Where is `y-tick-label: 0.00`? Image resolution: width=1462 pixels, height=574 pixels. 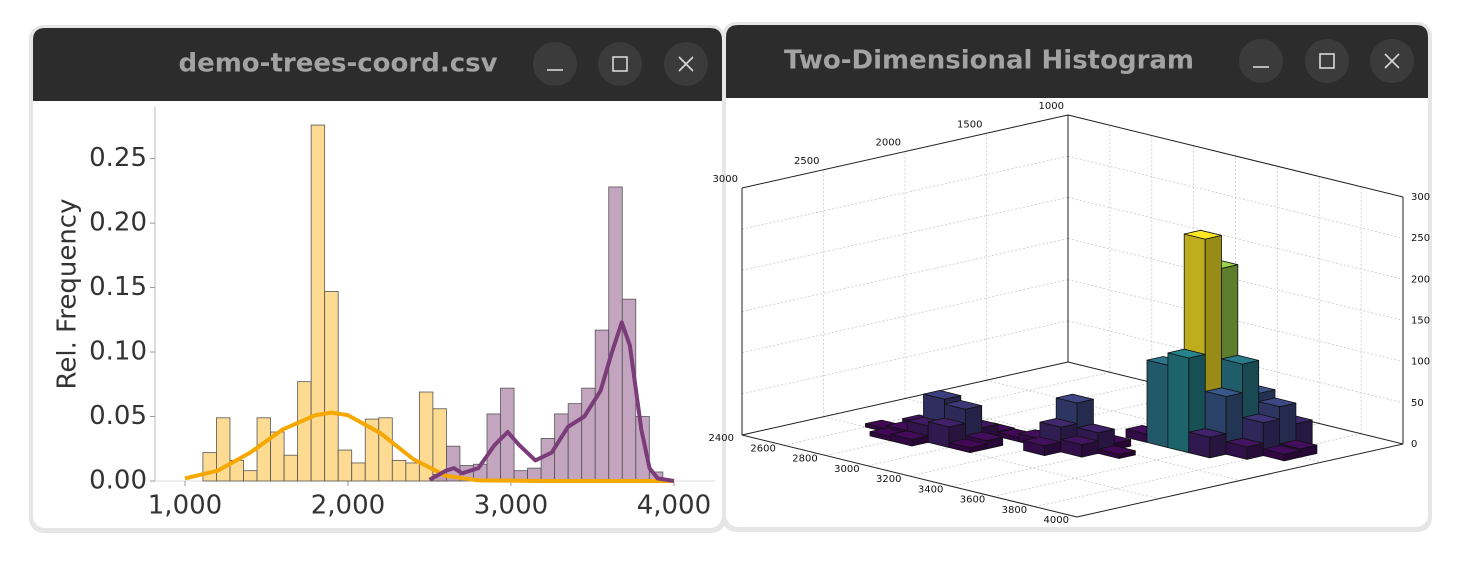
y-tick-label: 0.00 is located at coordinates (118, 481).